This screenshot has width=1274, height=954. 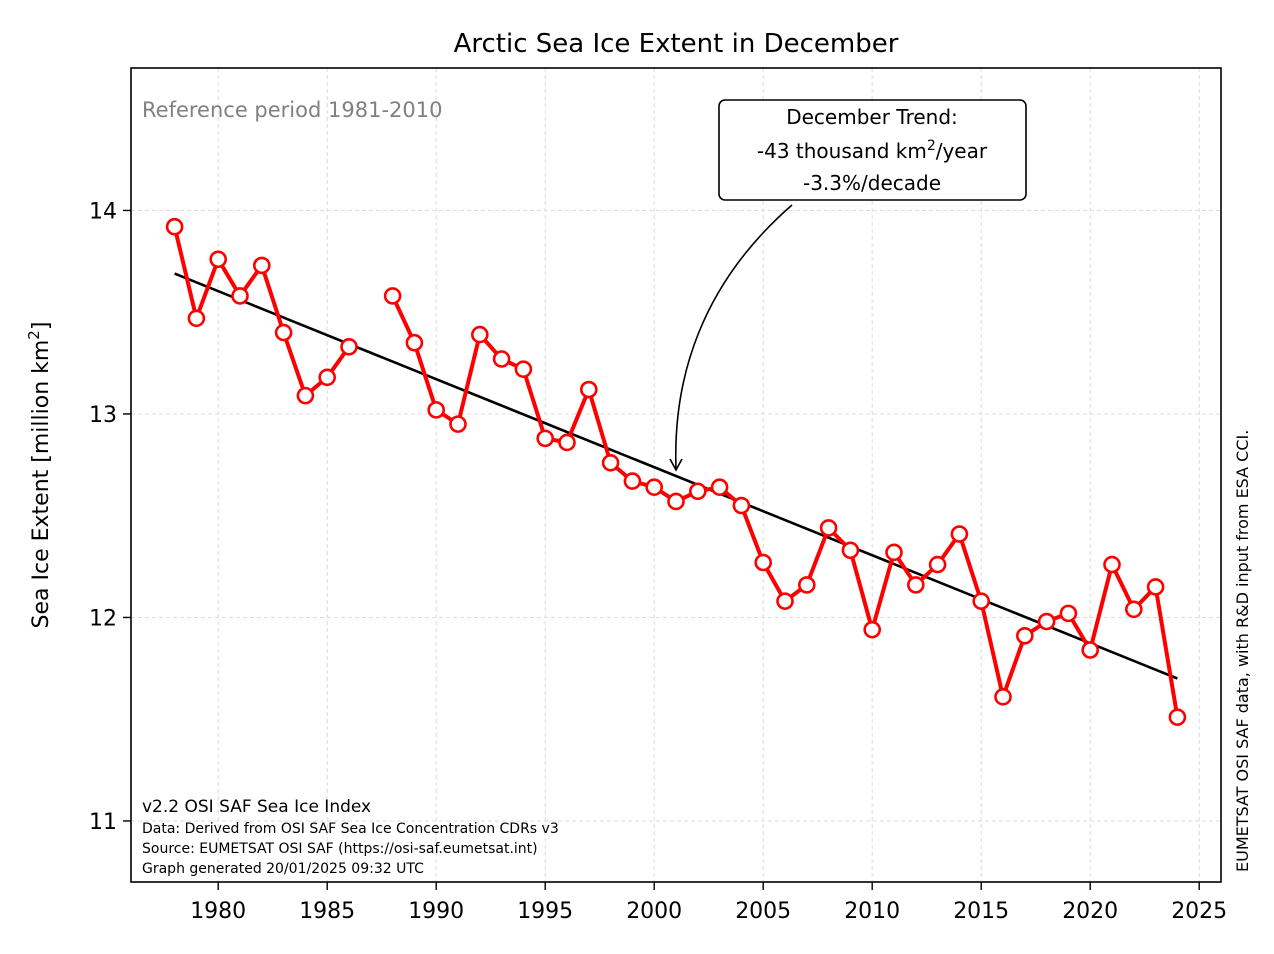 What do you see at coordinates (676, 44) in the screenshot?
I see `chart-title: Arctic Sea Ice Extent in December` at bounding box center [676, 44].